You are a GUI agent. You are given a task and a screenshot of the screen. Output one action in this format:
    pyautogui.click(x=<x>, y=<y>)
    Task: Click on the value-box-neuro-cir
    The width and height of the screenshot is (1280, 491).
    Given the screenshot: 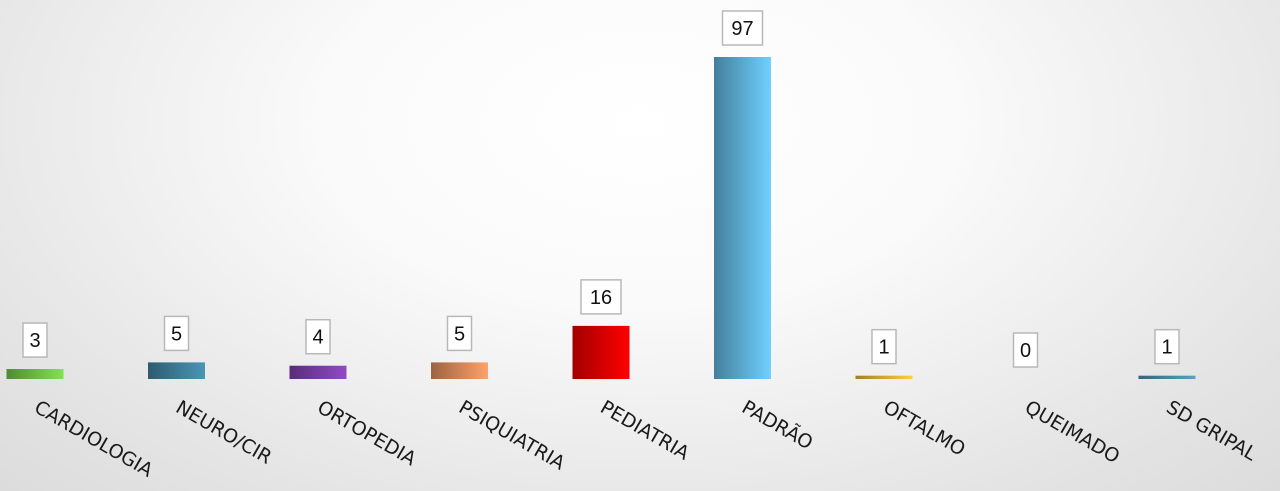 What is the action you would take?
    pyautogui.click(x=176, y=333)
    